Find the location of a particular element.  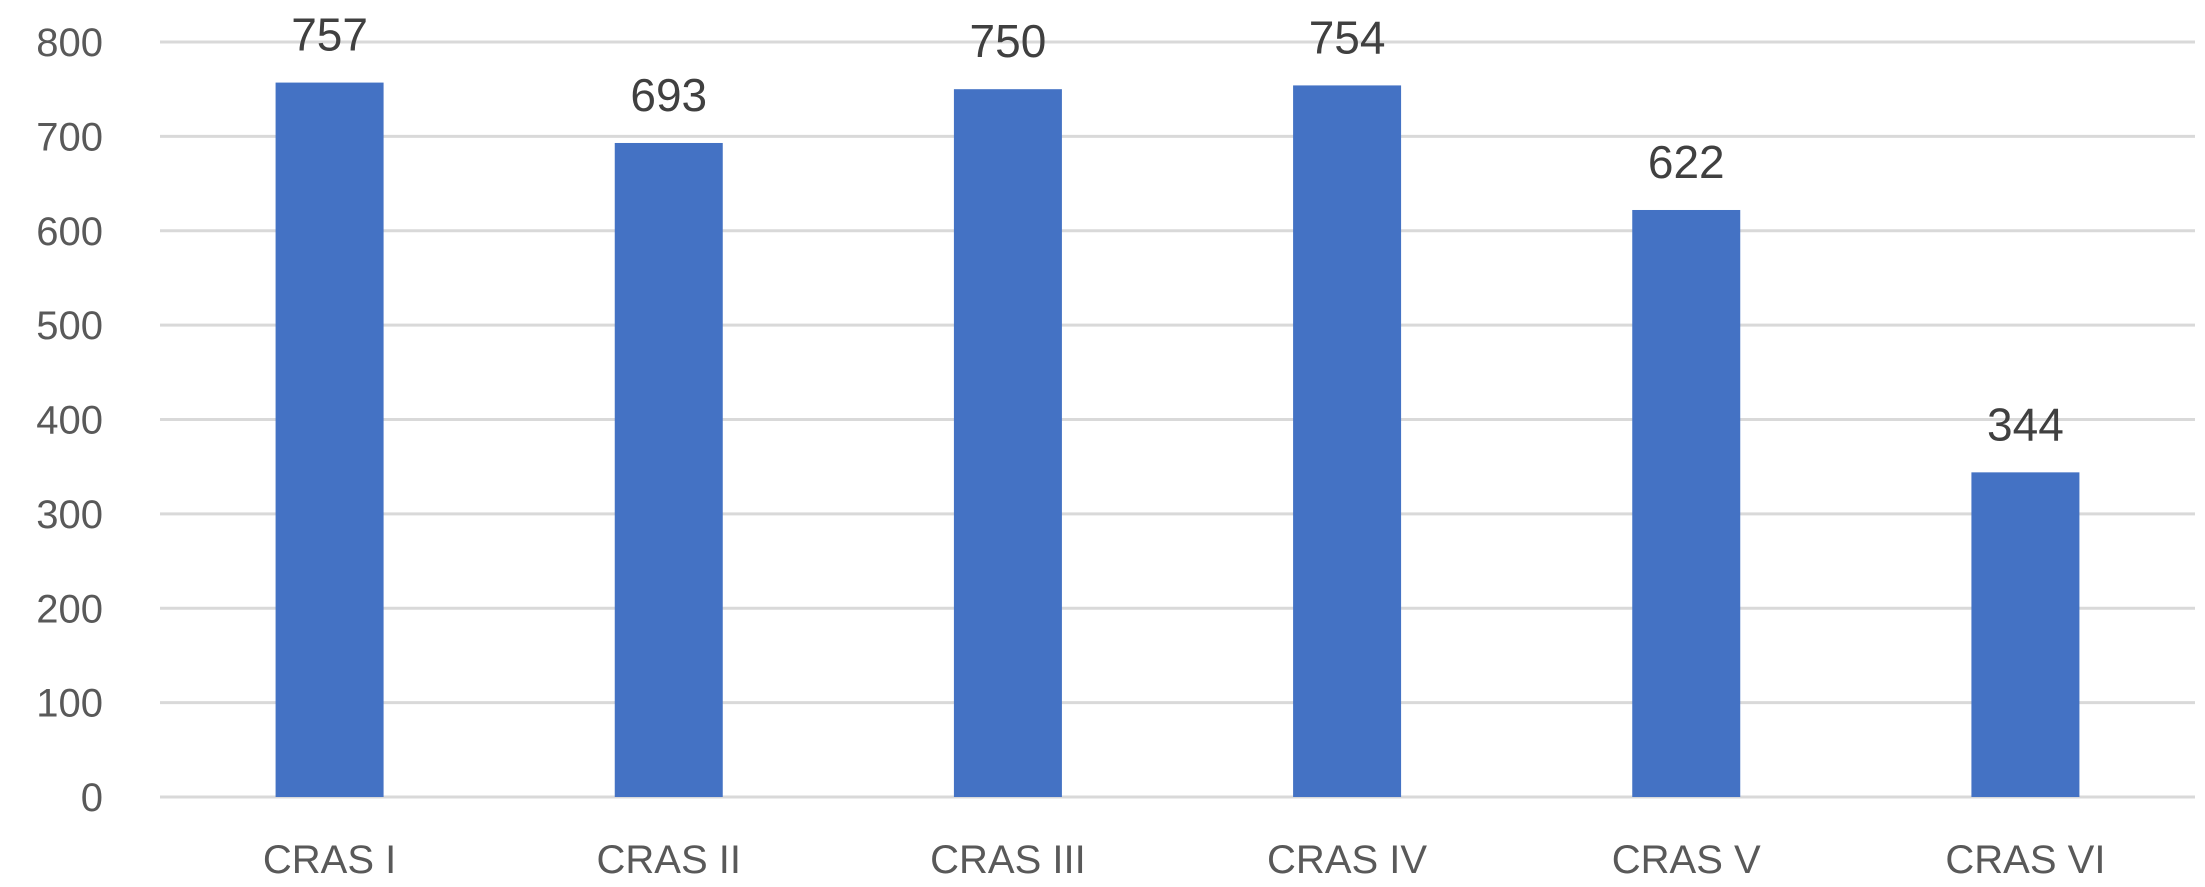

data-label: 693 is located at coordinates (668, 95).